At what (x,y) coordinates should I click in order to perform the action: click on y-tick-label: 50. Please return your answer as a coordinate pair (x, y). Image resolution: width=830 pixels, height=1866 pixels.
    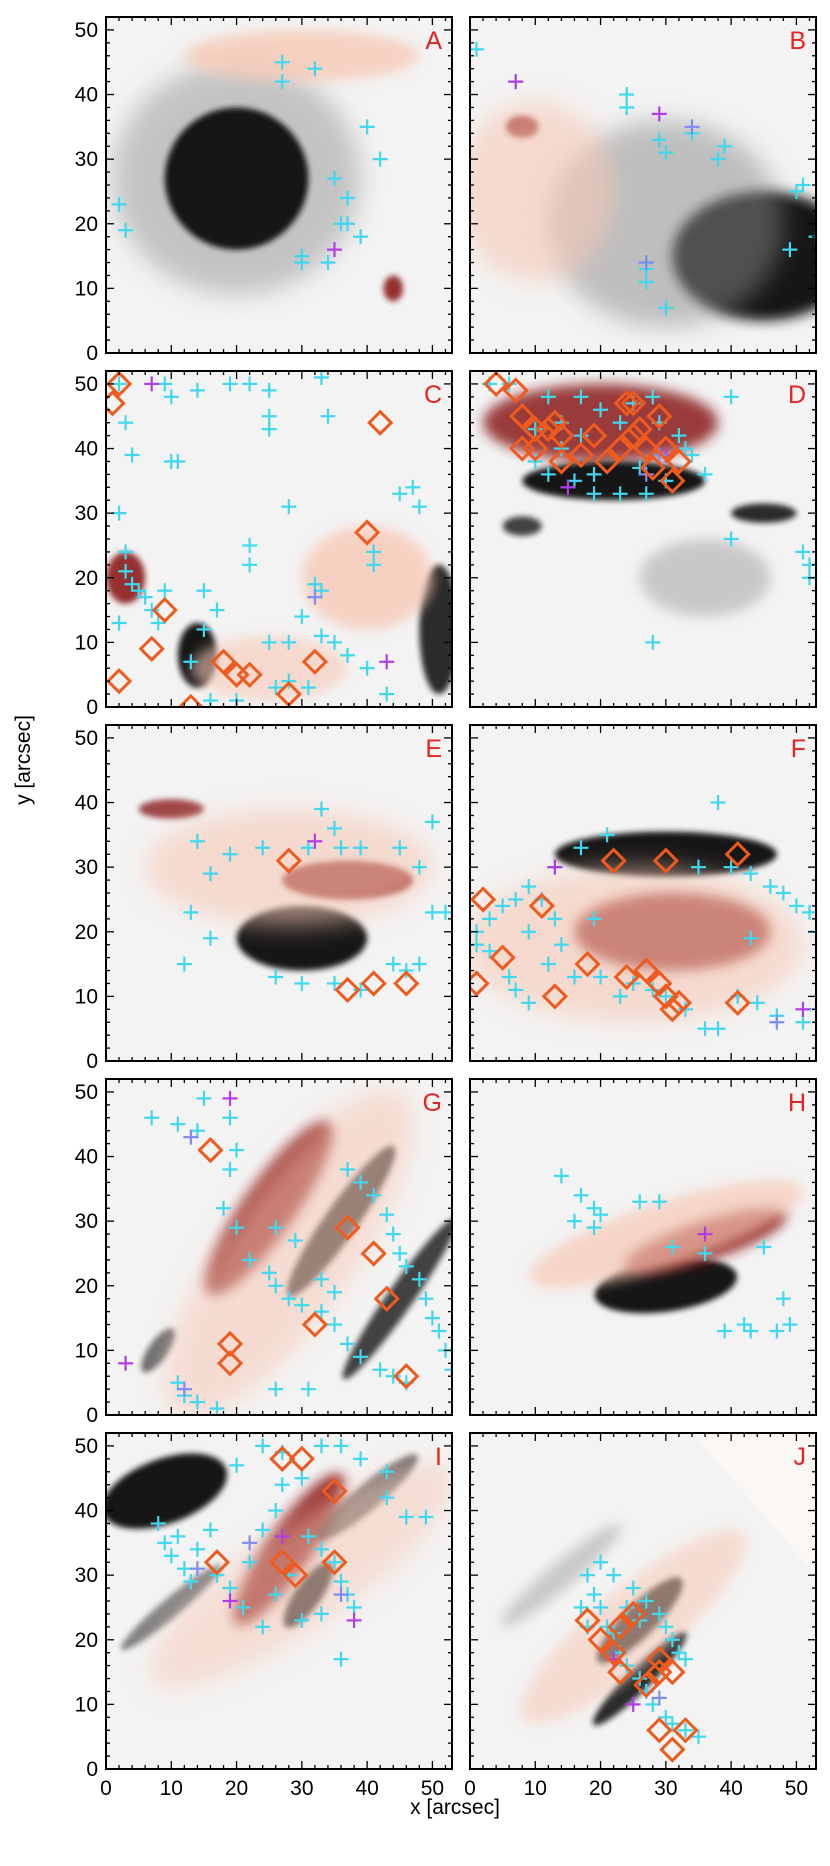
    Looking at the image, I should click on (86, 30).